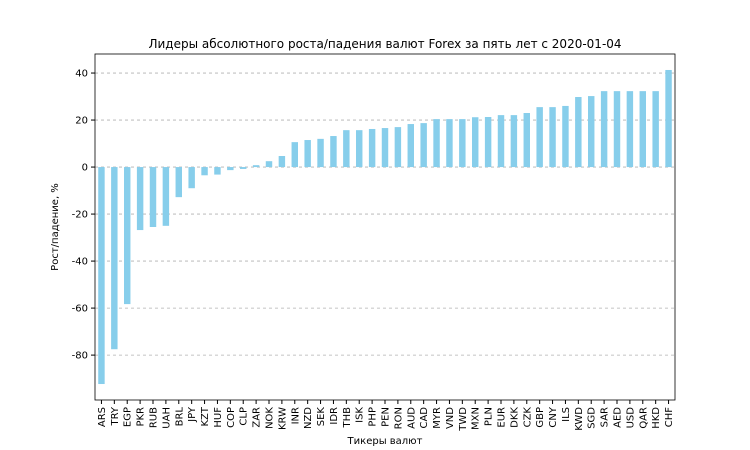 Image resolution: width=750 pixels, height=450 pixels. What do you see at coordinates (463, 419) in the screenshot?
I see `x-tick-label: TWD` at bounding box center [463, 419].